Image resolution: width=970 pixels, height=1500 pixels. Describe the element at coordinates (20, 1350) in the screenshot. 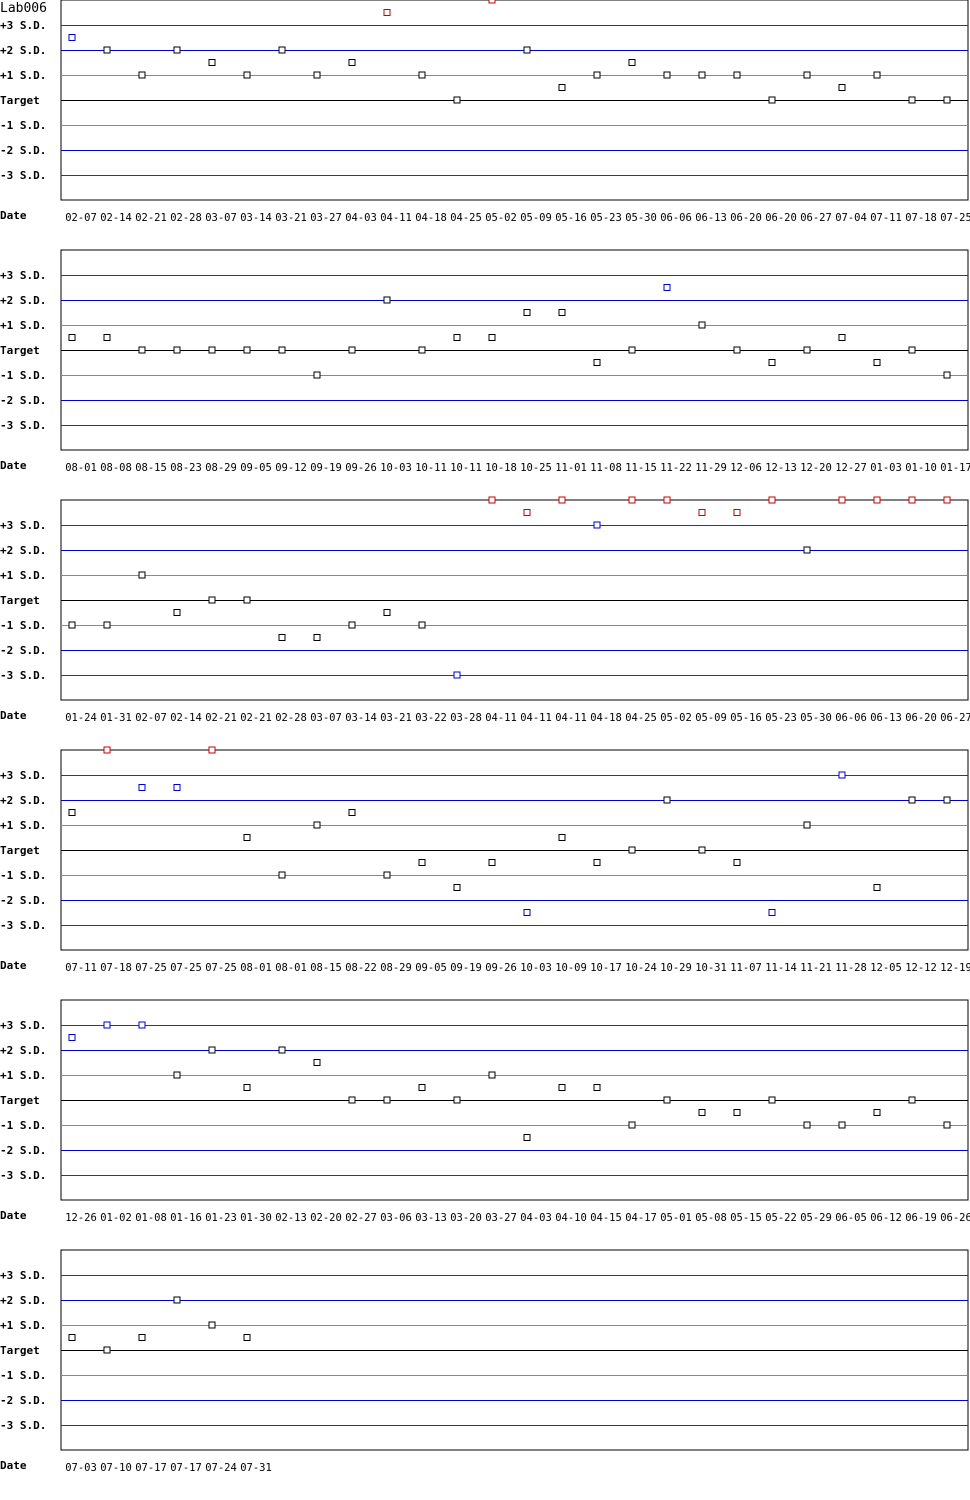

I see `row-label: Target` at that location.